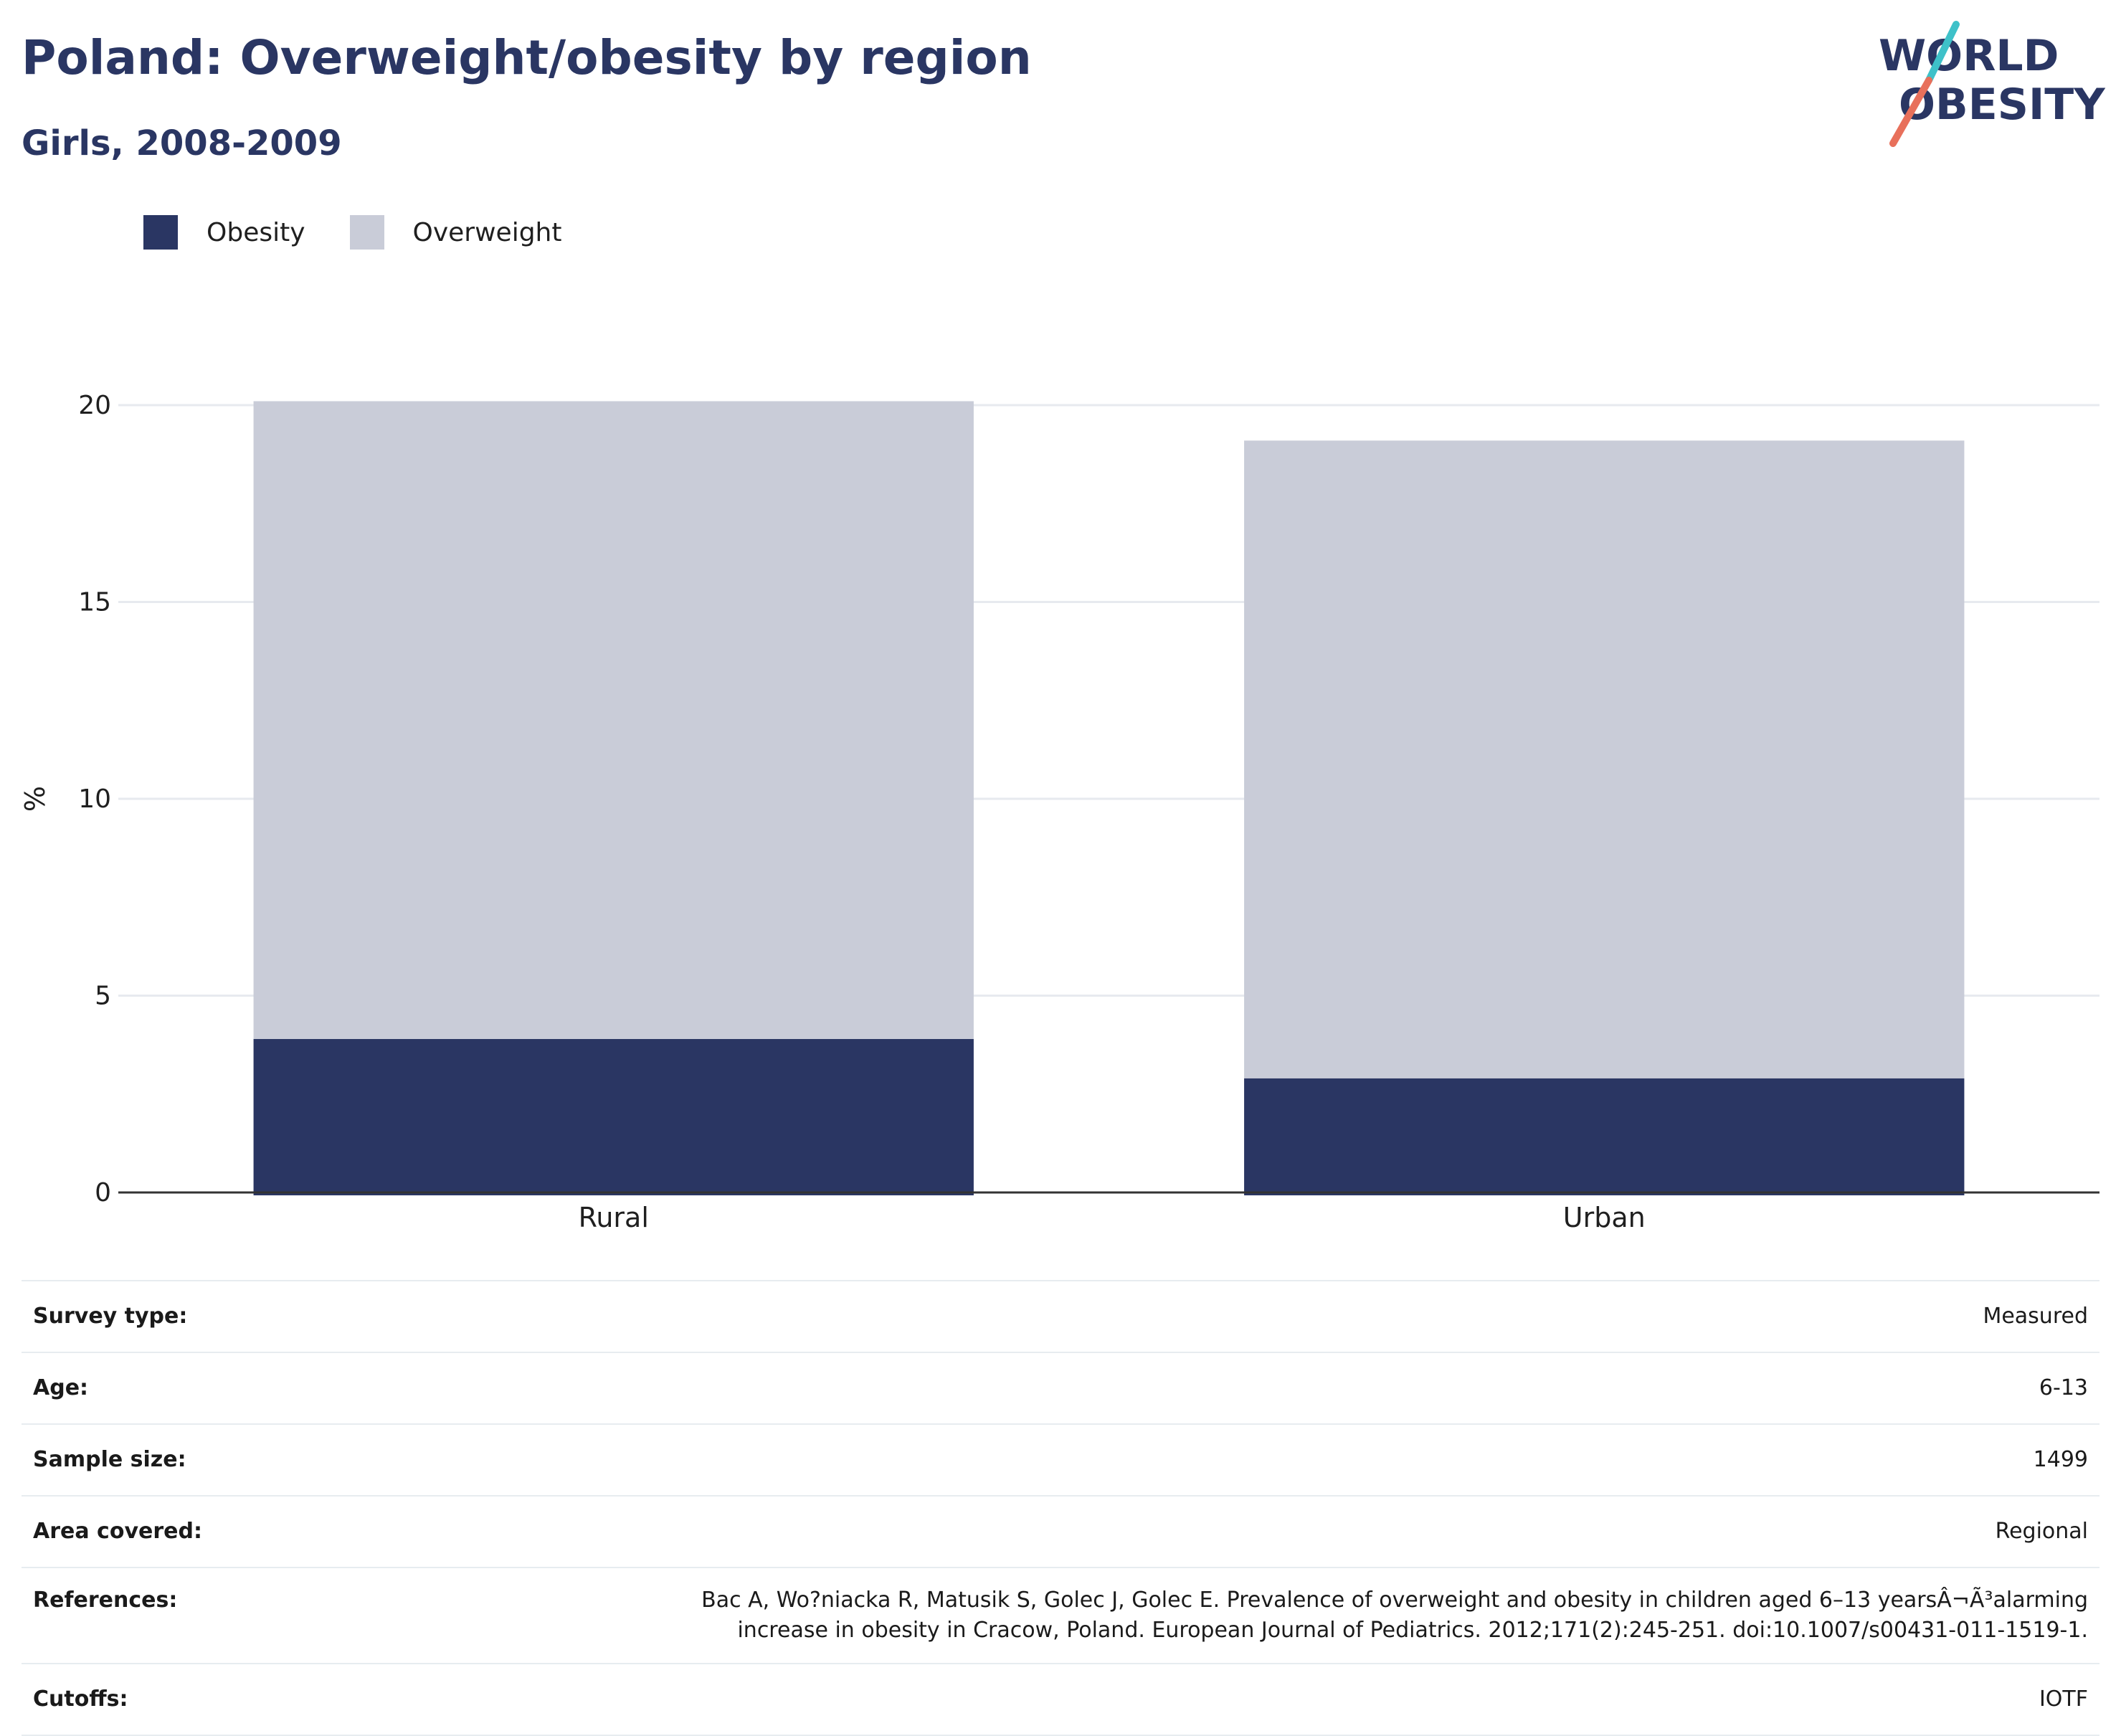 This screenshot has width=2121, height=1736. I want to click on legend-swatch-overweight, so click(366, 232).